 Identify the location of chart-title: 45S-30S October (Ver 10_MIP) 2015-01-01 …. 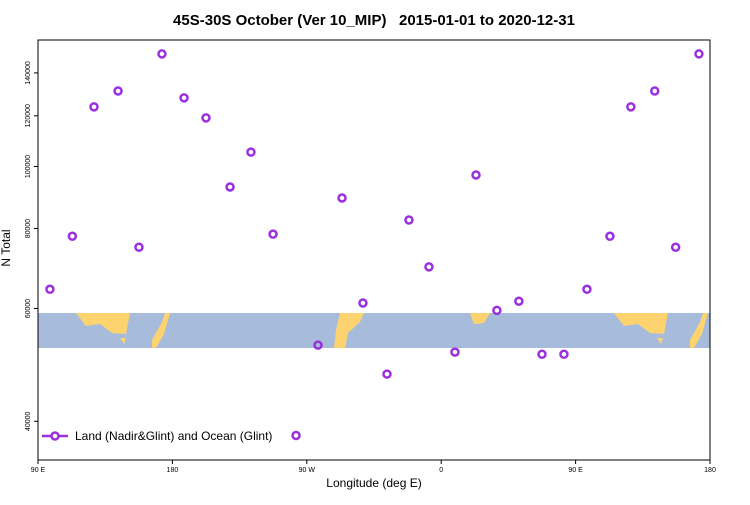
(374, 20).